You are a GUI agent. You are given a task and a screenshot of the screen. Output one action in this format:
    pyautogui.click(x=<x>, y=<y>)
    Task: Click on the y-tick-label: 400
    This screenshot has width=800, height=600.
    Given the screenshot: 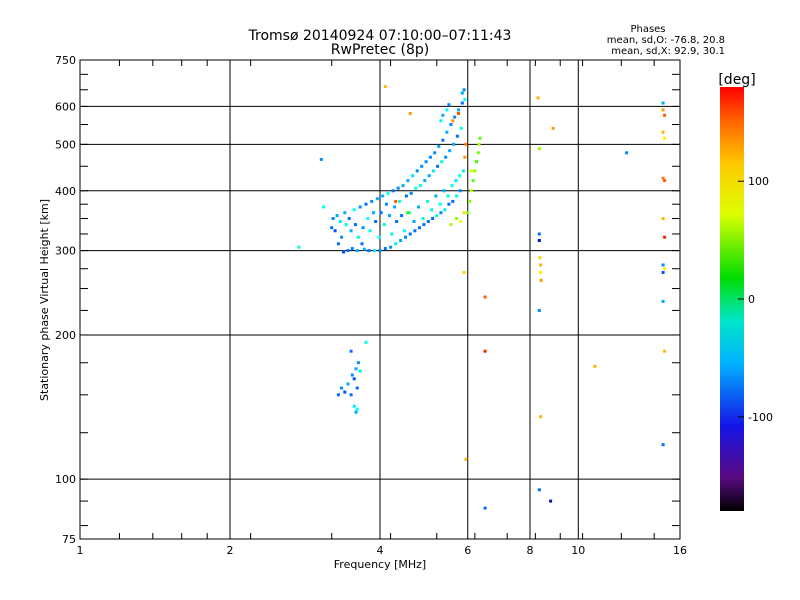 What is the action you would take?
    pyautogui.click(x=65, y=191)
    